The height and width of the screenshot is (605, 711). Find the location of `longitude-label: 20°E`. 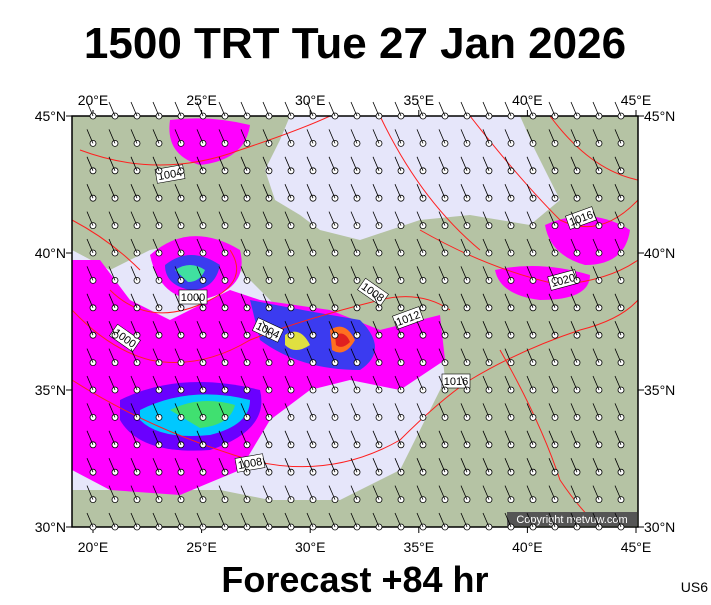

longitude-label: 20°E is located at coordinates (93, 100).